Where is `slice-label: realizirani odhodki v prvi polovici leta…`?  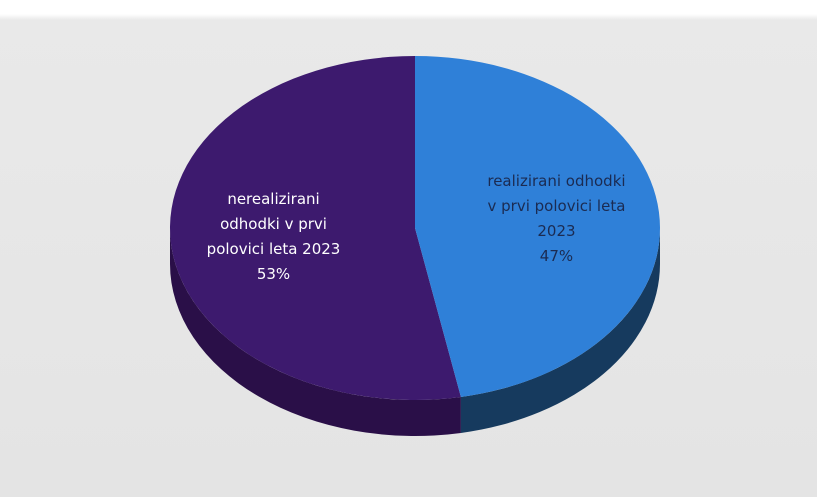 slice-label: realizirani odhodki v prvi polovici leta… is located at coordinates (556, 219).